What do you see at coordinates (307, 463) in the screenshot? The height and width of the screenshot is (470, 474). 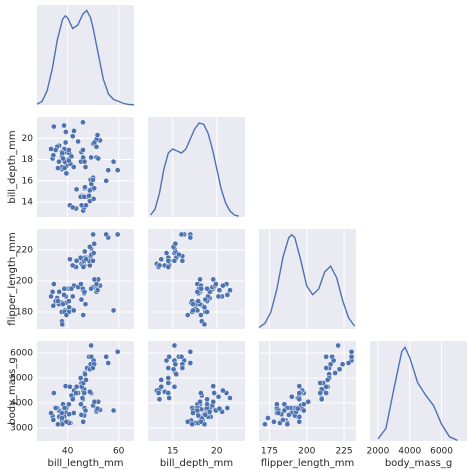 I see `x-axis-label: flipper_length_mm` at bounding box center [307, 463].